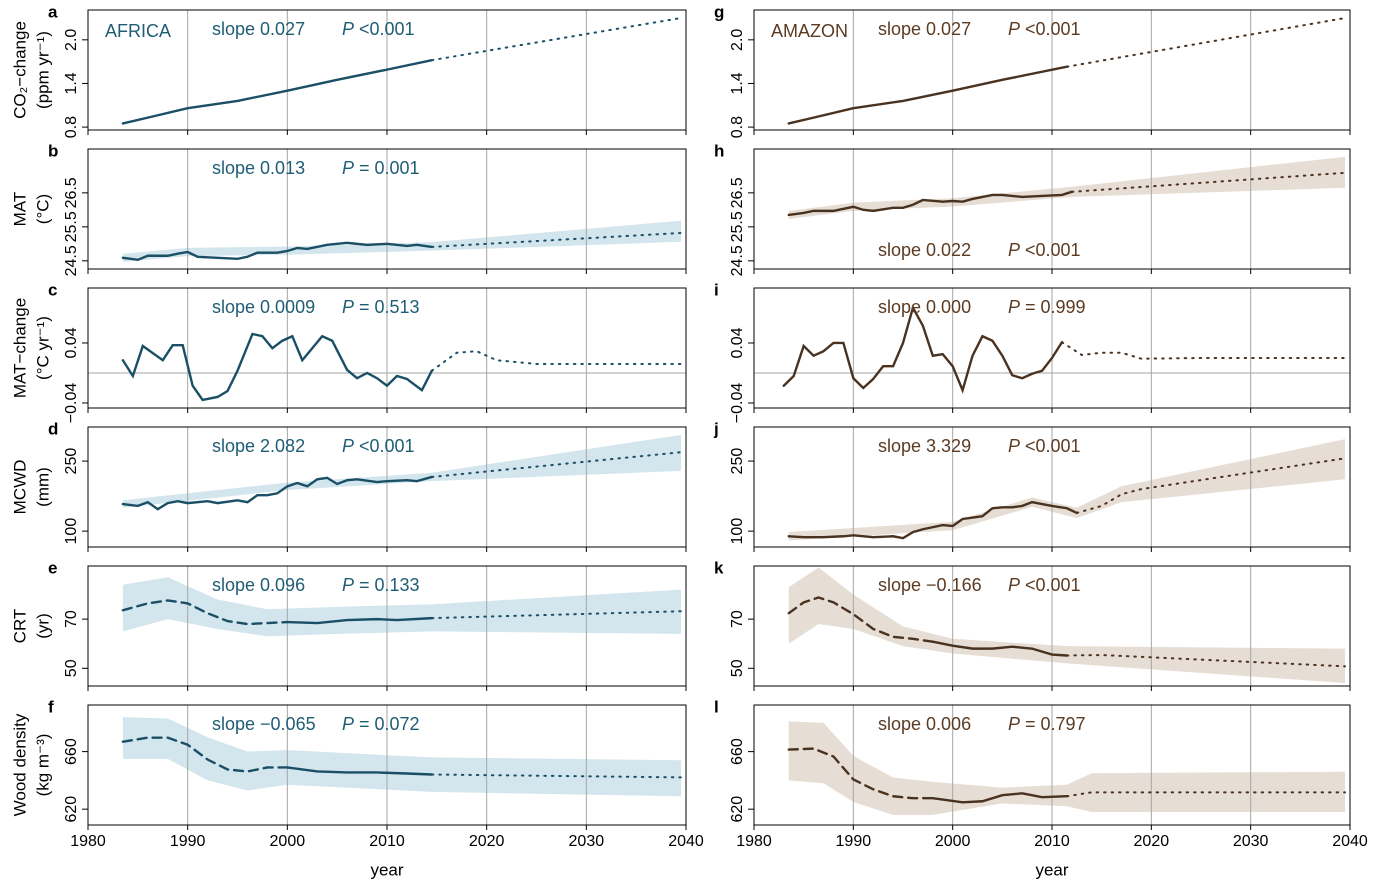  I want to click on x-axis-label: year, so click(1051, 869).